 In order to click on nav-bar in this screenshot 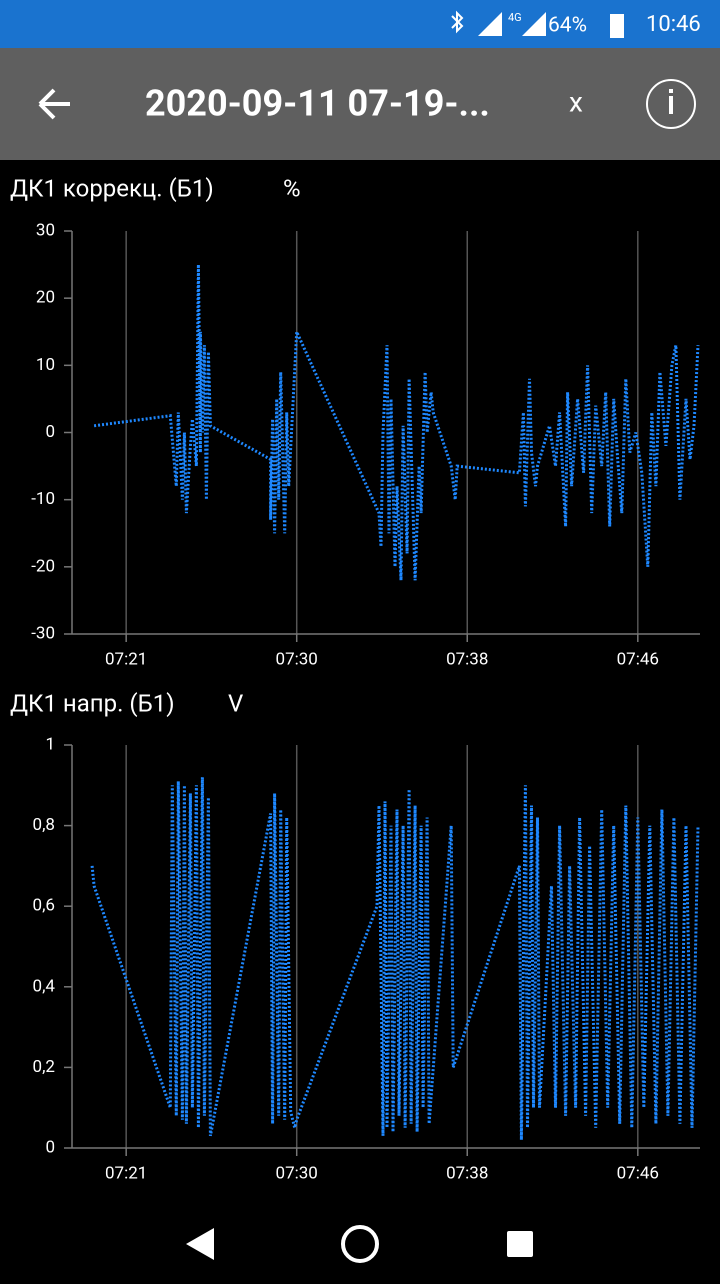, I will do `click(359, 1244)`.